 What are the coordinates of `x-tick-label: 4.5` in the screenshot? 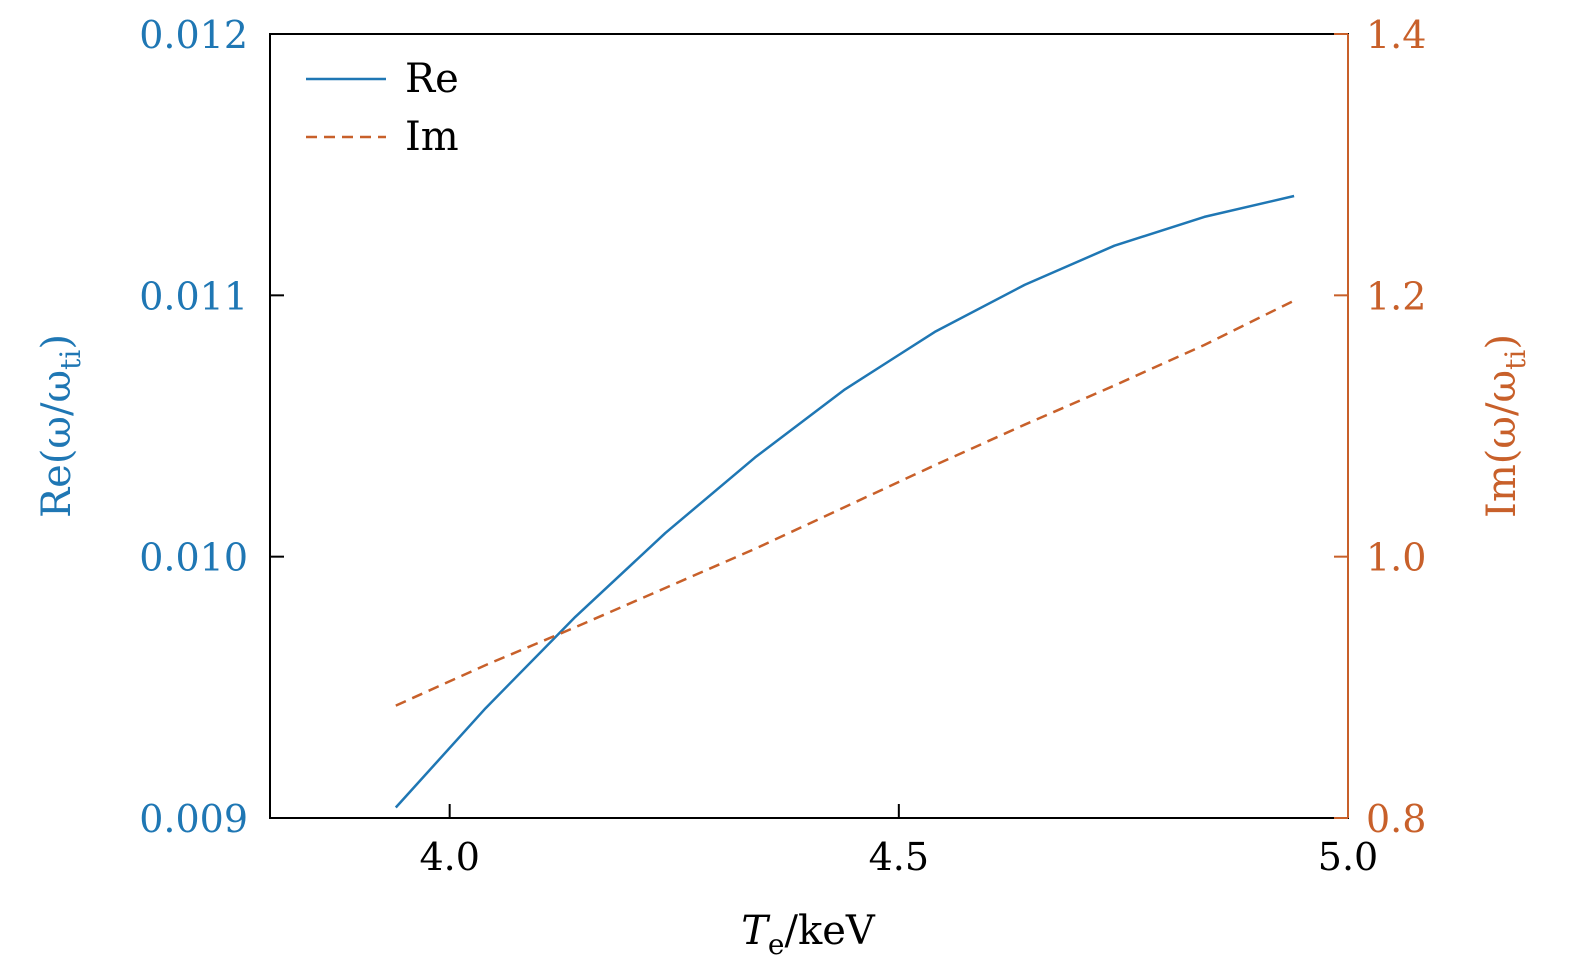 It's located at (899, 857).